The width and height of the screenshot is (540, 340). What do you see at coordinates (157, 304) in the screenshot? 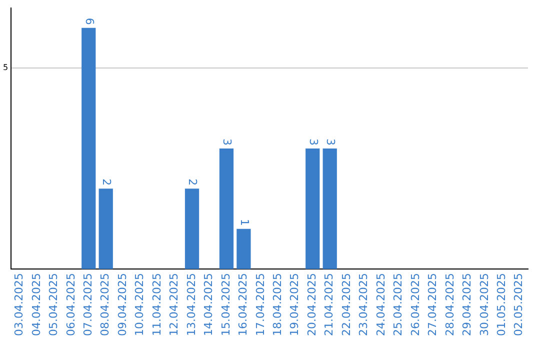
I see `x-tick-label: 11.04.2025` at bounding box center [157, 304].